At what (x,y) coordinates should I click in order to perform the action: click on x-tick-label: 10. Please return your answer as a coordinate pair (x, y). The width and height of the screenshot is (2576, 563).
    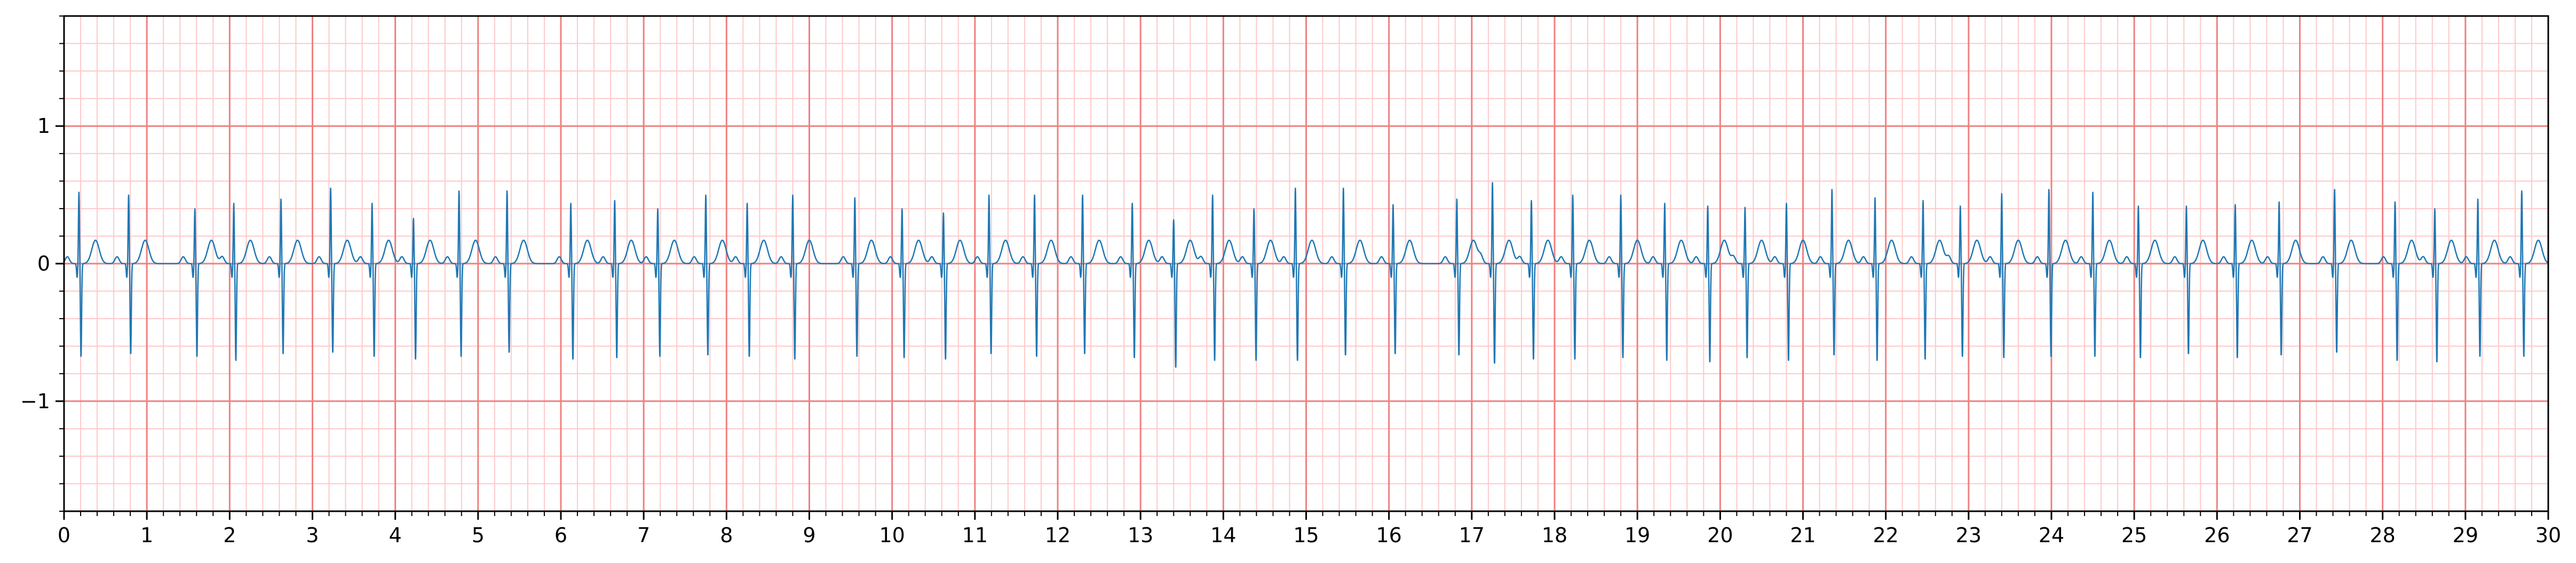
    Looking at the image, I should click on (892, 535).